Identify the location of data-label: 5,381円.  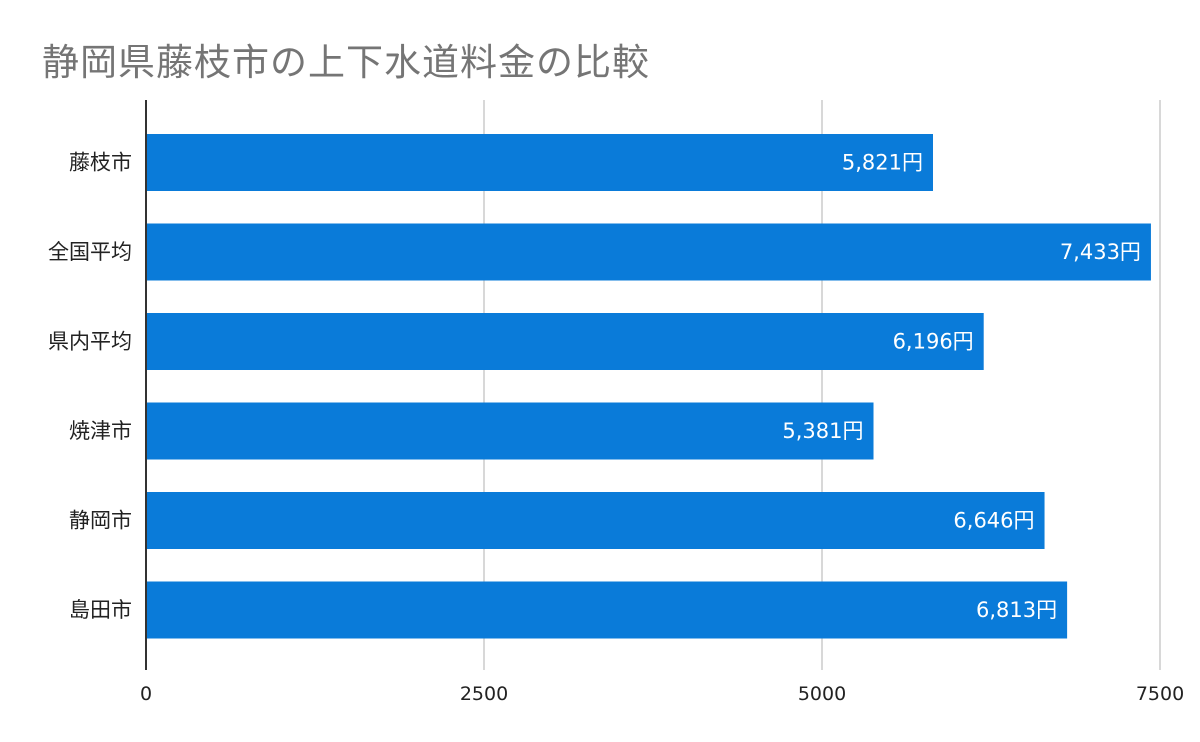
(822, 431).